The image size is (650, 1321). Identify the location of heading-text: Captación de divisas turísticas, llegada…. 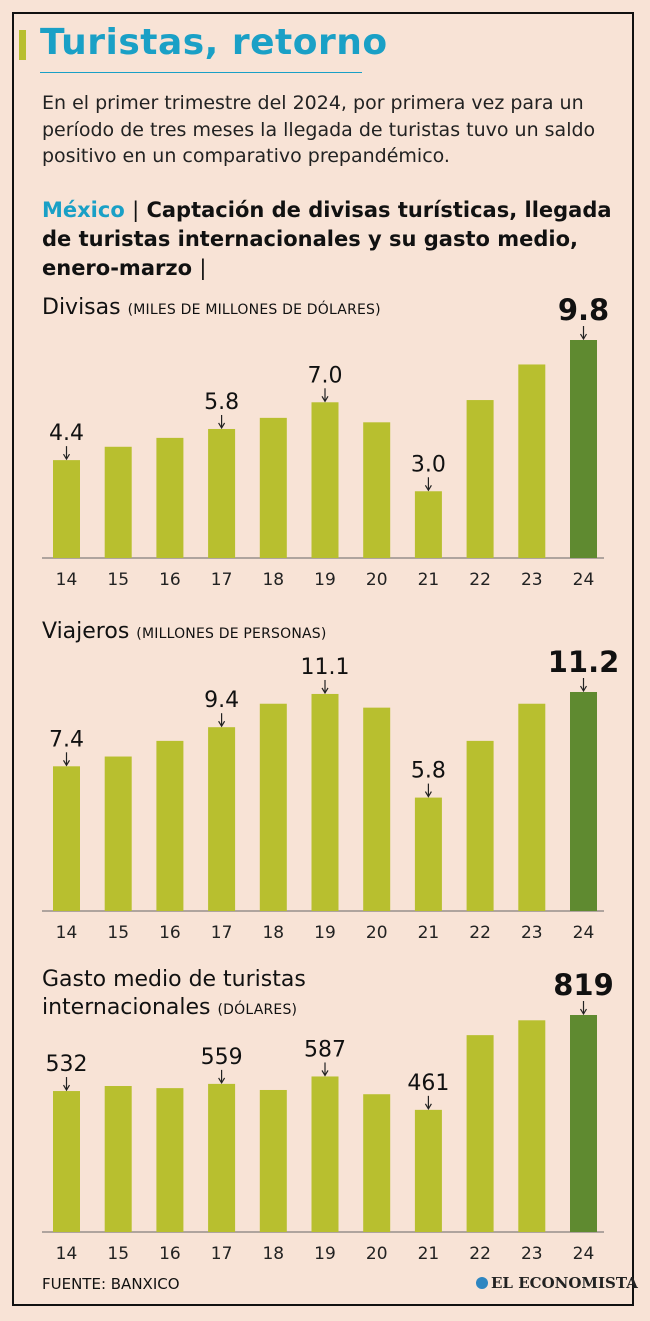
(327, 239).